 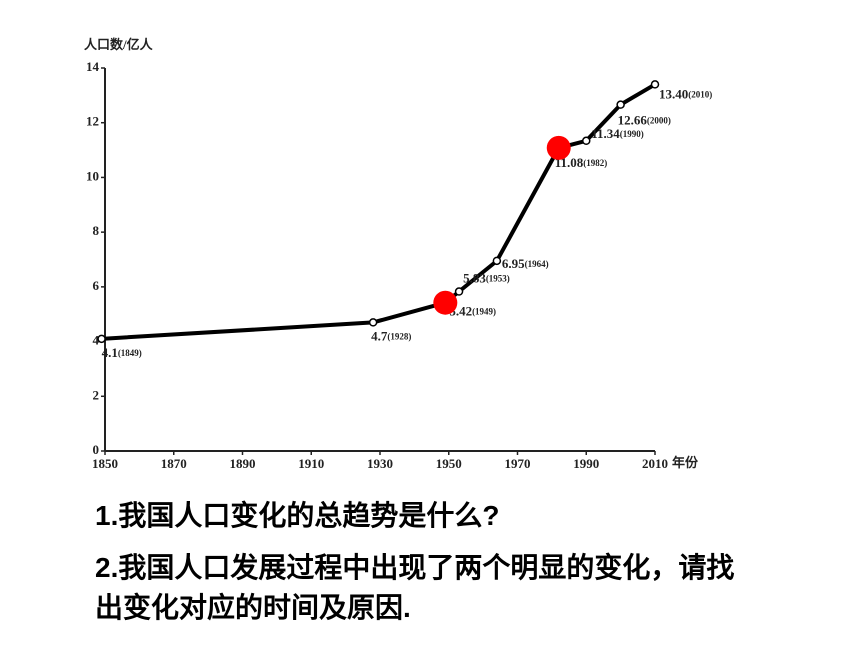 I want to click on year-label: (1849), so click(x=130, y=353).